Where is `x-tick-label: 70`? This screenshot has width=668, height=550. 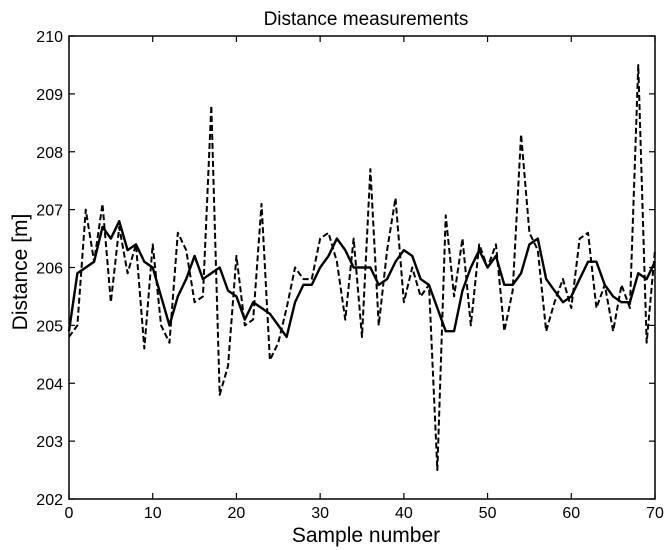
x-tick-label: 70 is located at coordinates (655, 513).